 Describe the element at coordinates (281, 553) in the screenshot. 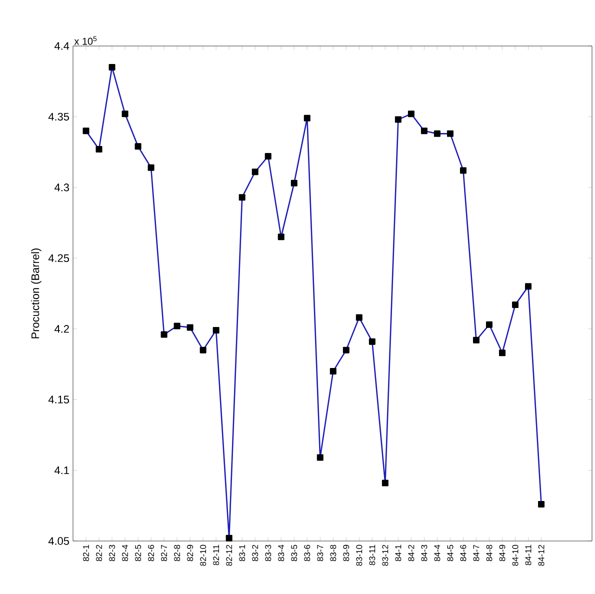

I see `x-tick-label: 83-4` at that location.